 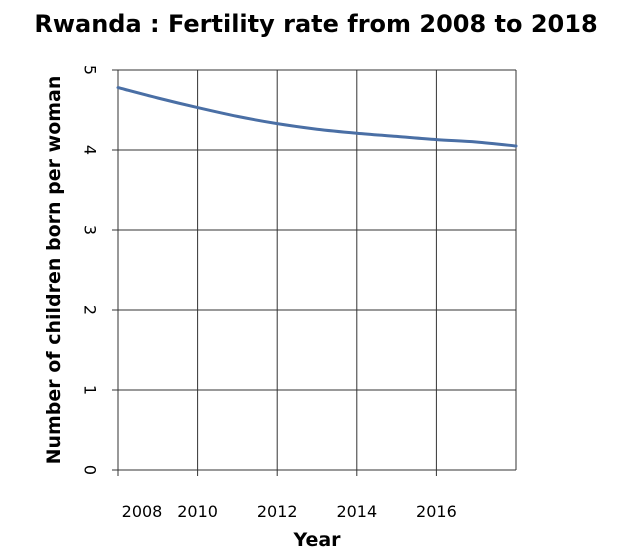 What do you see at coordinates (316, 540) in the screenshot?
I see `x-axis-label: Year` at bounding box center [316, 540].